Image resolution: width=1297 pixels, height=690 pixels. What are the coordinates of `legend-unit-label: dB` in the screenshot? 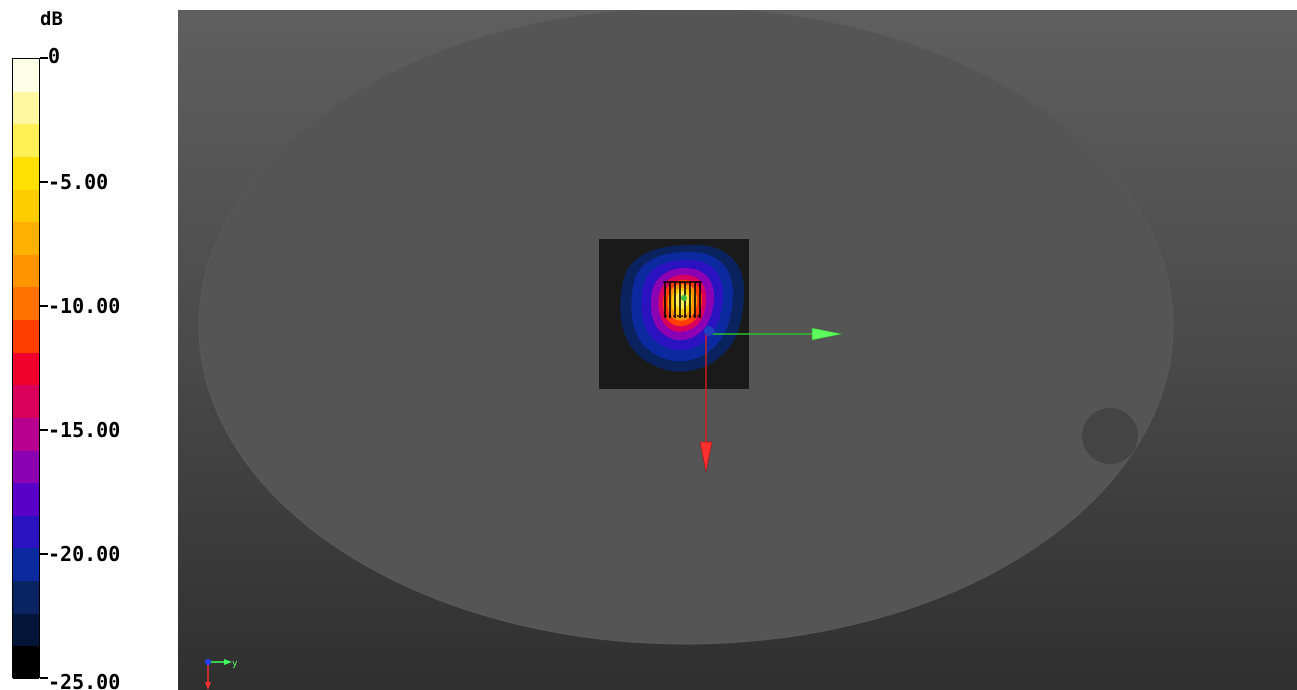 It's located at (51, 19).